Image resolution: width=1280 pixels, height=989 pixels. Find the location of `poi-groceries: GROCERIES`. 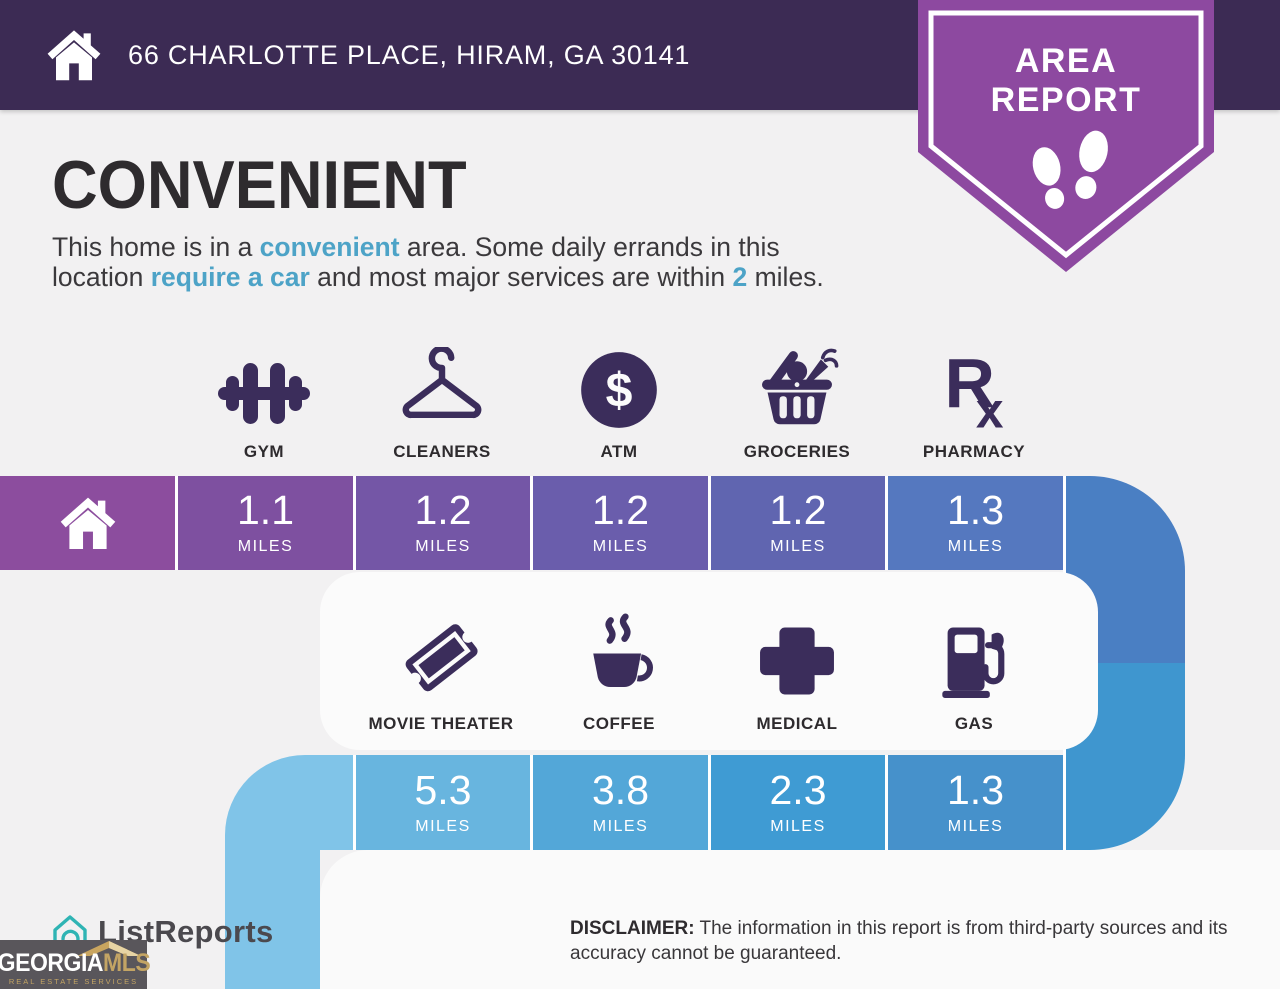

poi-groceries: GROCERIES is located at coordinates (797, 399).